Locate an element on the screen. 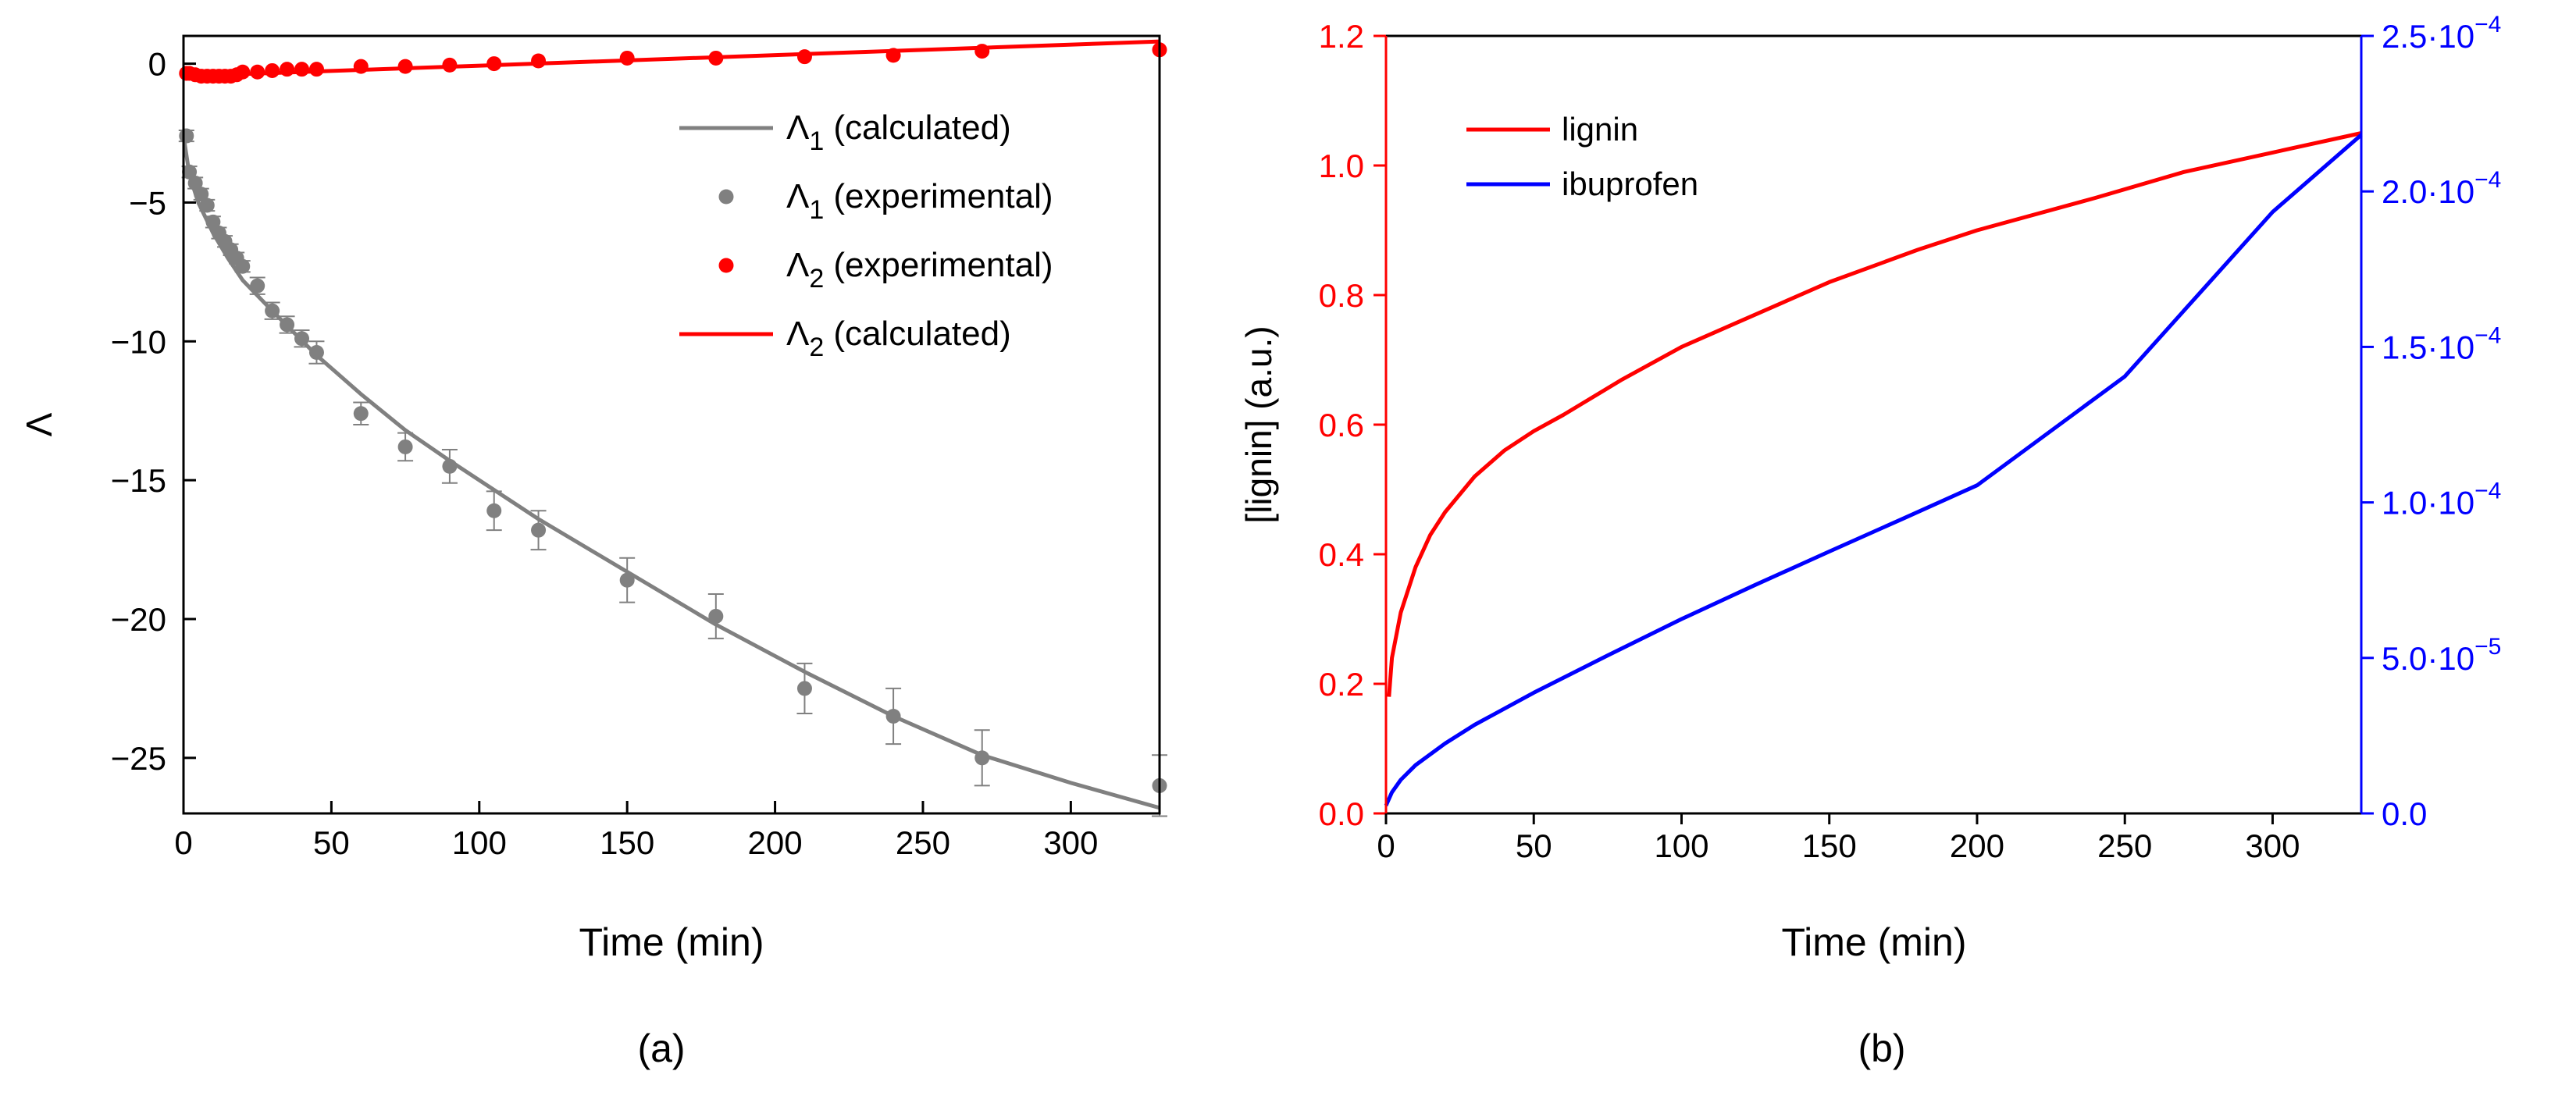 This screenshot has height=1096, width=2576. a-y-tick-label: −20 is located at coordinates (138, 619).